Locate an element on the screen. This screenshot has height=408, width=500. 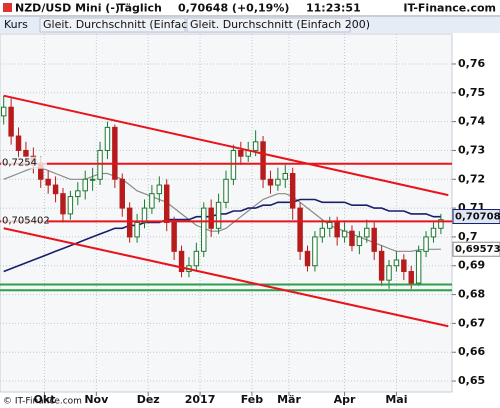
price: 0,70648 (+0,19%) is located at coordinates (233, 8).